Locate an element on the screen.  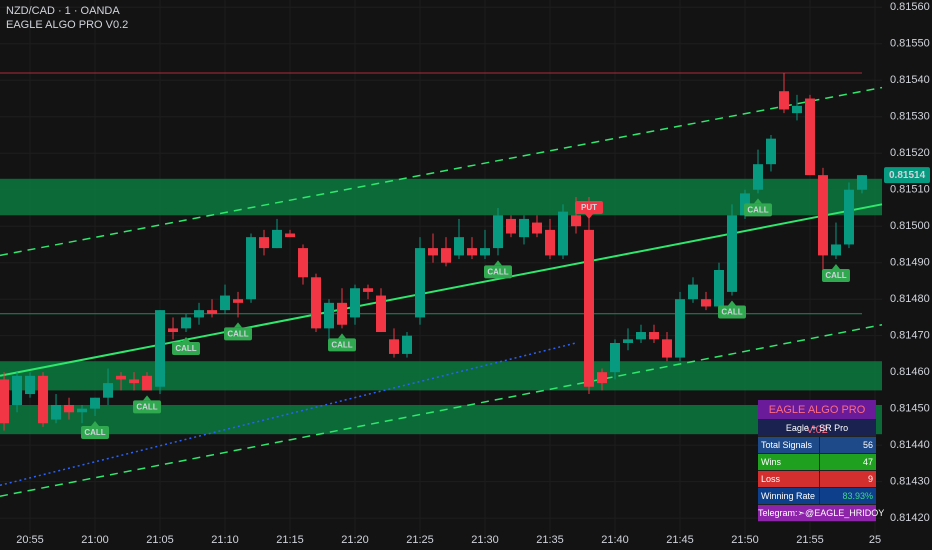
x-tick-label: 21:35 is located at coordinates (550, 540).